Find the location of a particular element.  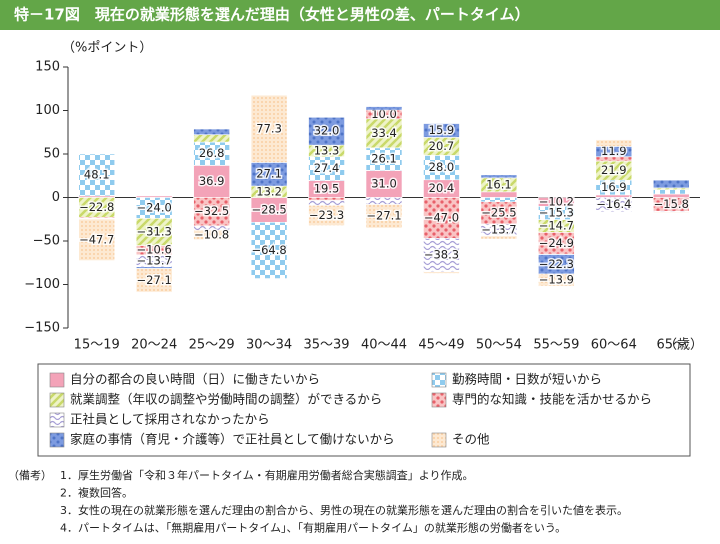

notes-label: （備考） is located at coordinates (30, 475).